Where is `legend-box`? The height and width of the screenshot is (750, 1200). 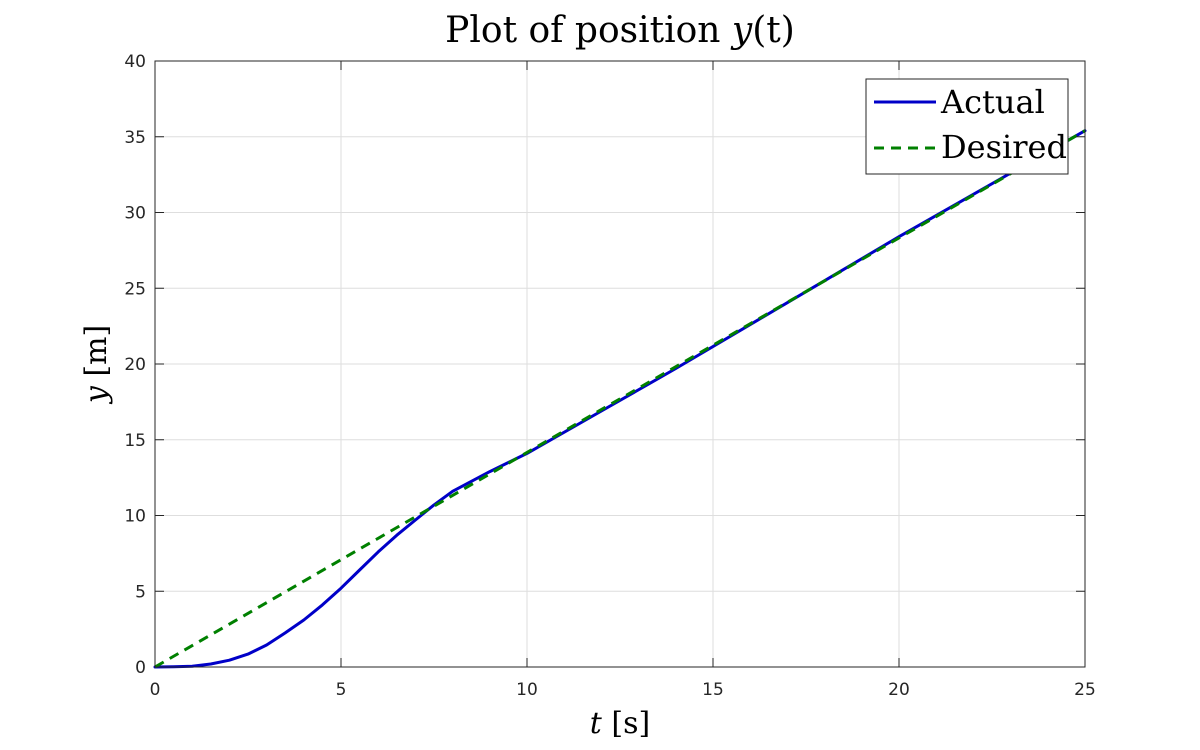 legend-box is located at coordinates (967, 126).